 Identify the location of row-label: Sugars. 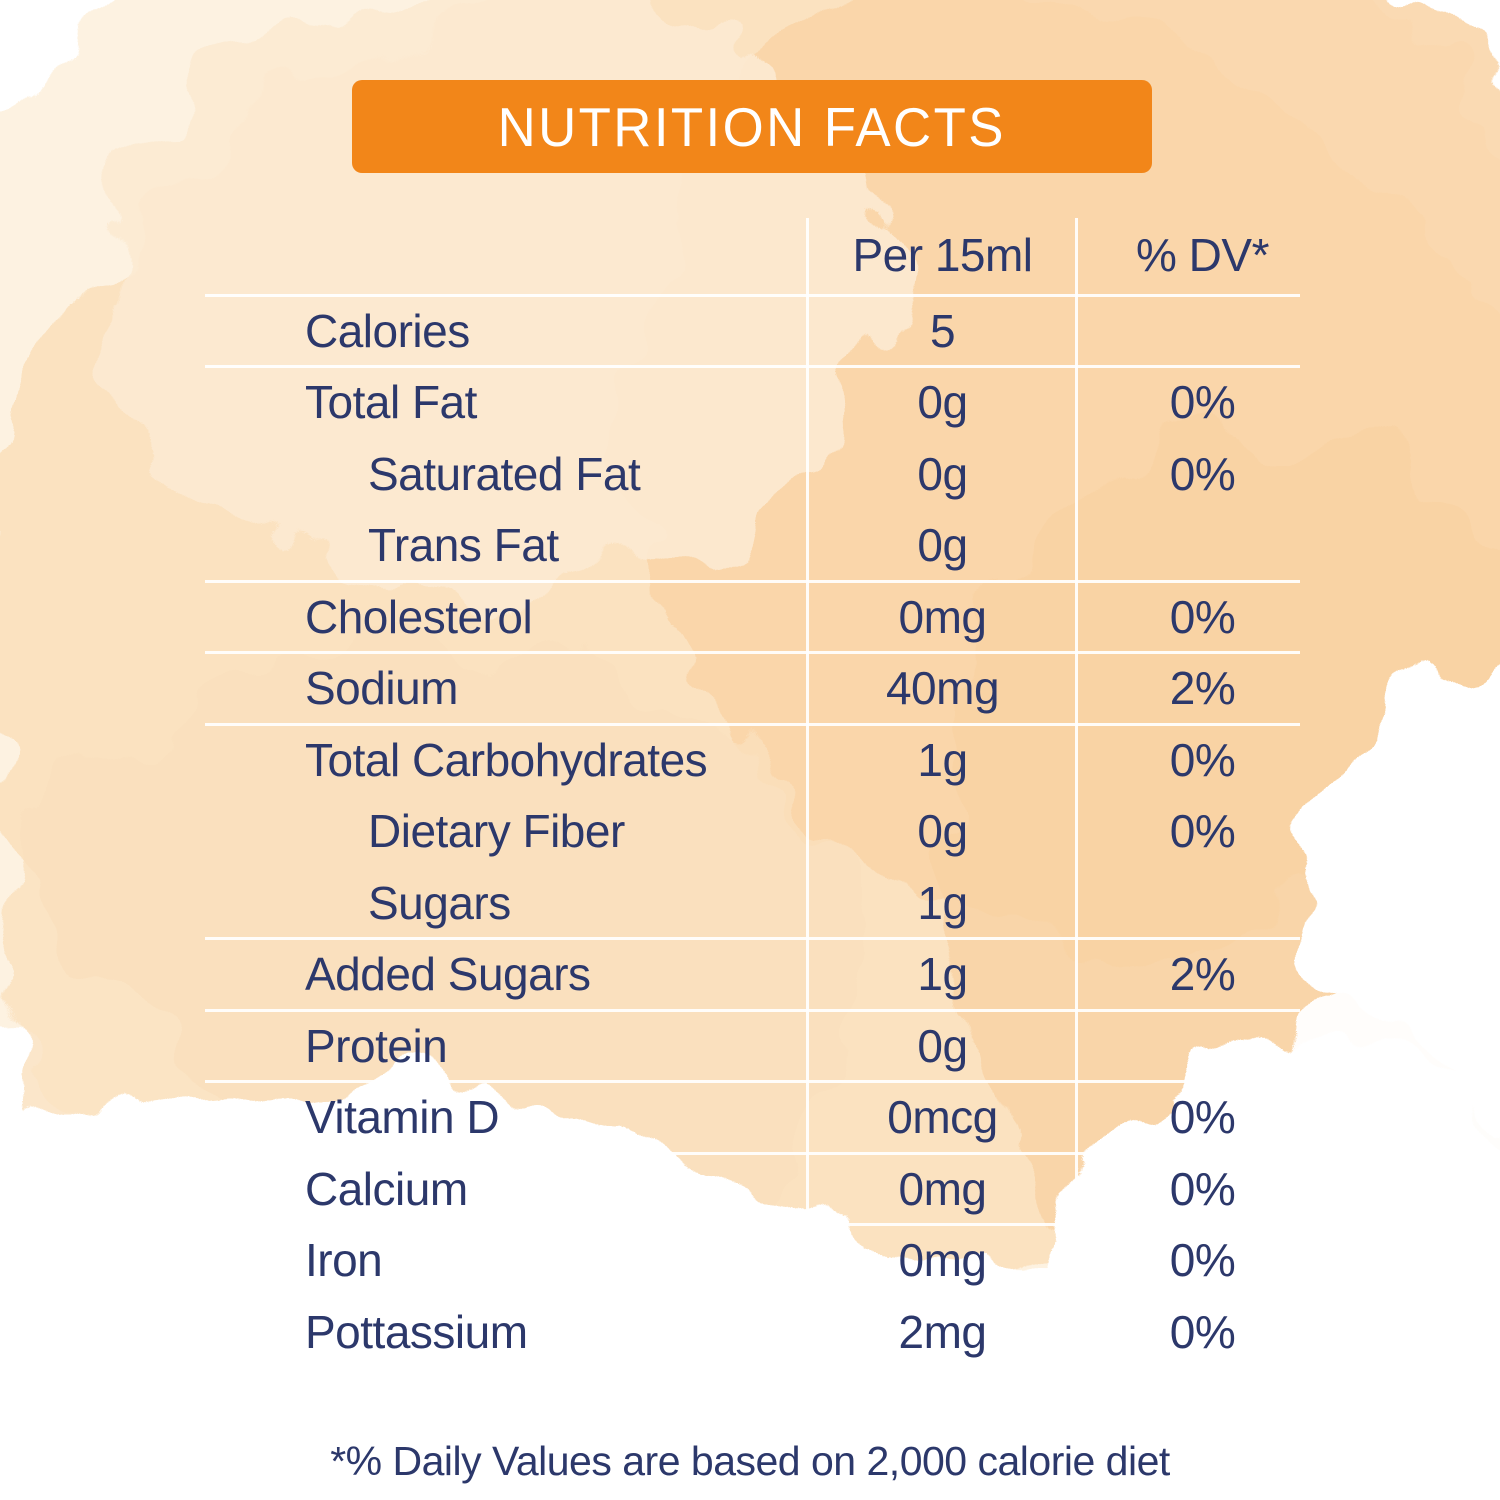
(439, 902).